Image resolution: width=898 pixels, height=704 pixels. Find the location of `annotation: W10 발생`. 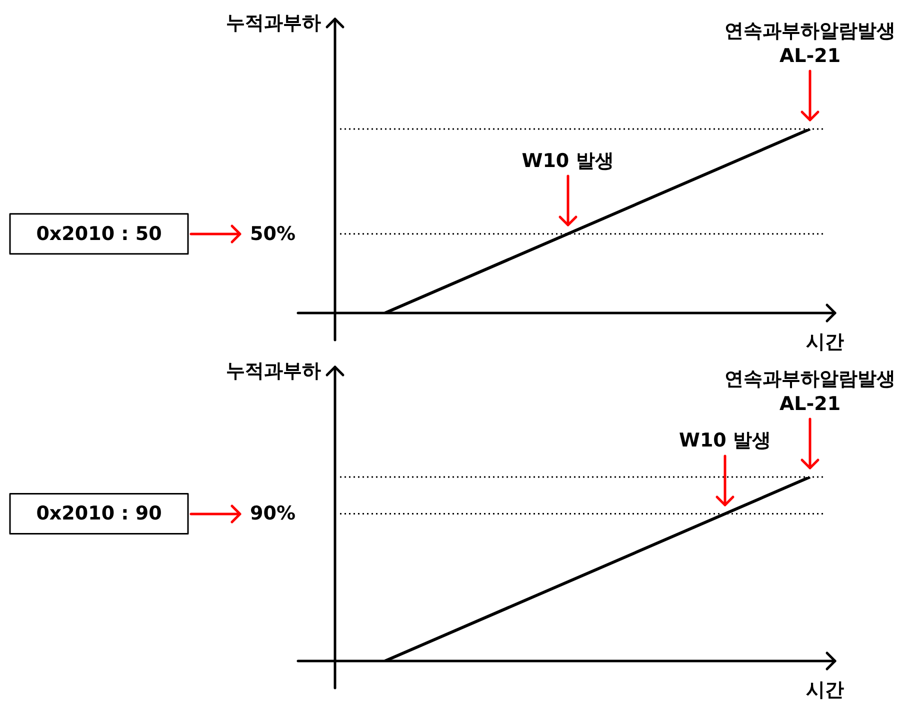

annotation: W10 발생 is located at coordinates (568, 161).